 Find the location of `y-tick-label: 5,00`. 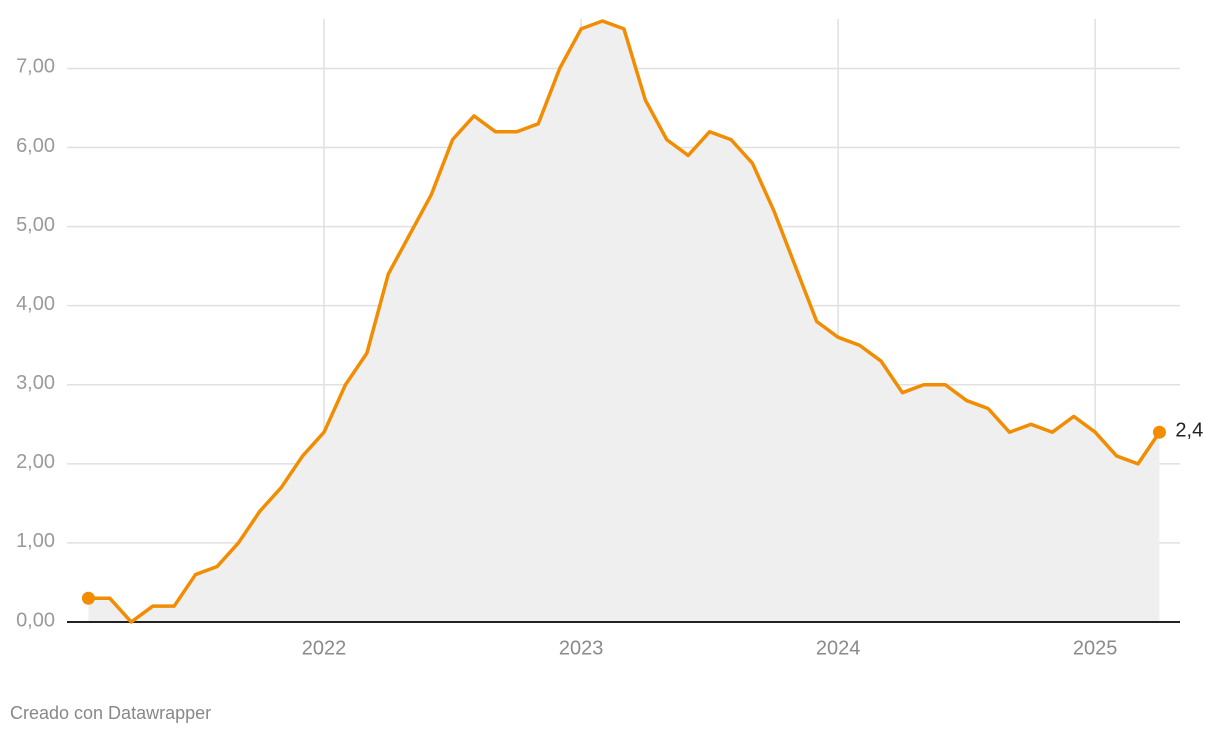

y-tick-label: 5,00 is located at coordinates (35, 225).